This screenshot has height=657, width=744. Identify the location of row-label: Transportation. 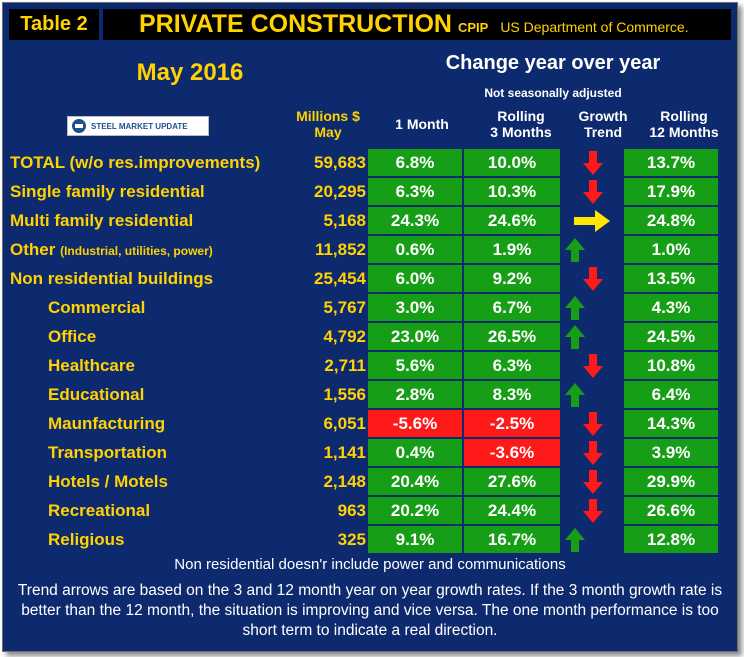
(145, 452).